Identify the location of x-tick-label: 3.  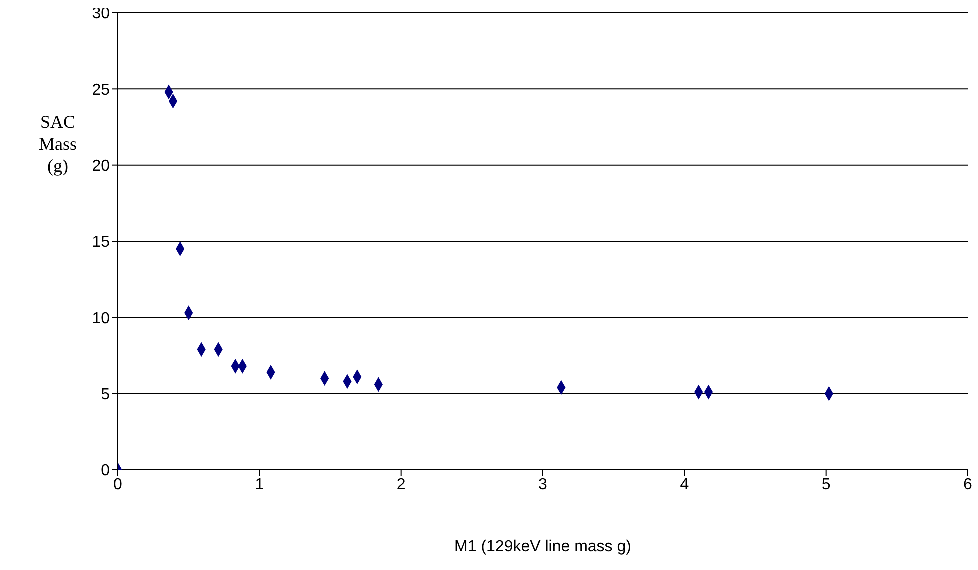
(543, 485).